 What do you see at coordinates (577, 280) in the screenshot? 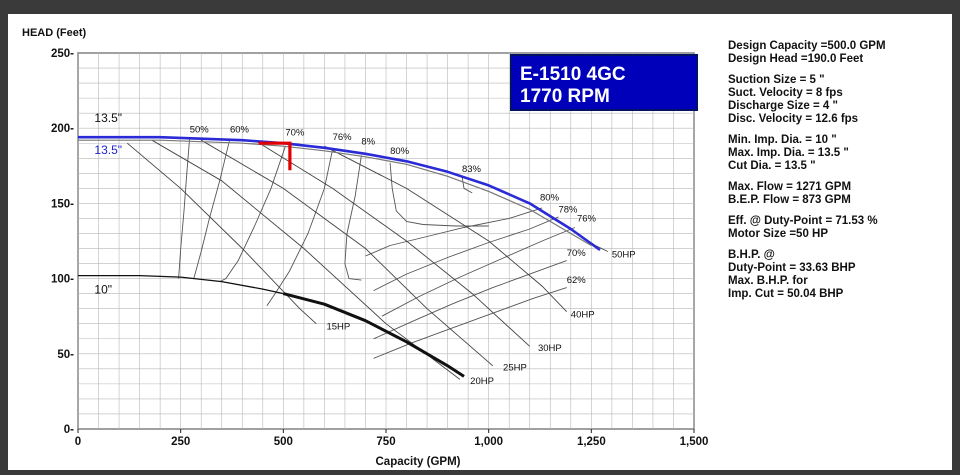
I see `curve-annotation: 62%` at bounding box center [577, 280].